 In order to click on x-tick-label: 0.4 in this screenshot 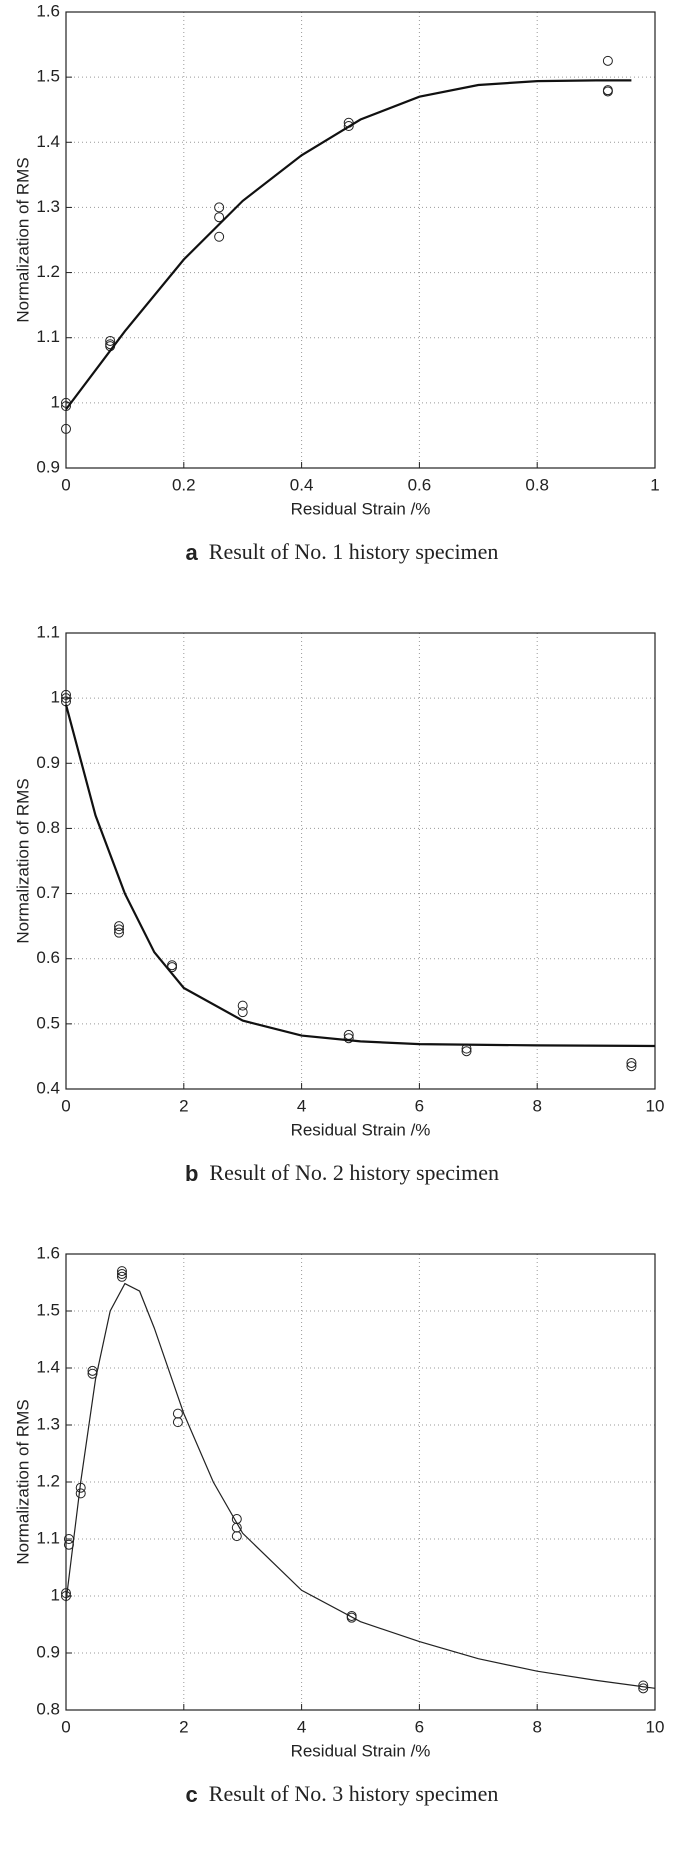, I will do `click(302, 484)`.